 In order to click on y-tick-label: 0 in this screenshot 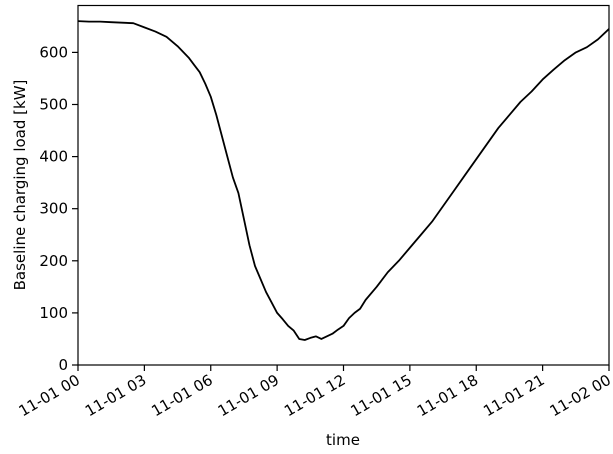, I will do `click(63, 365)`.